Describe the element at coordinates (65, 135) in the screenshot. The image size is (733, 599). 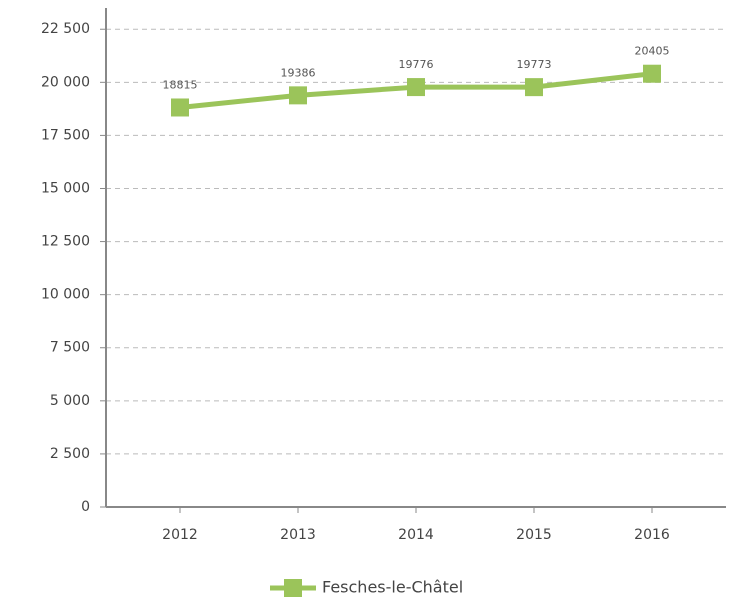
I see `y-tick-label: 17 500` at that location.